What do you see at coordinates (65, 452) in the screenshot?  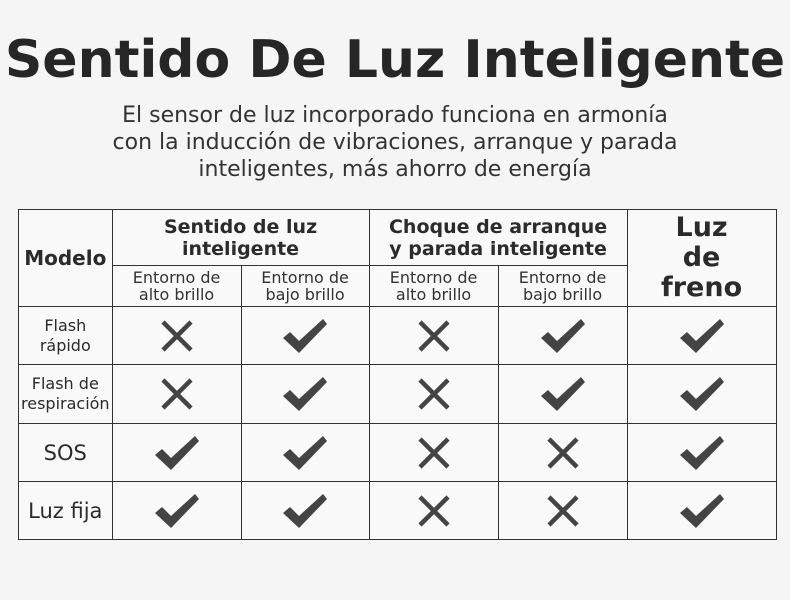 I see `model-label: SOS` at bounding box center [65, 452].